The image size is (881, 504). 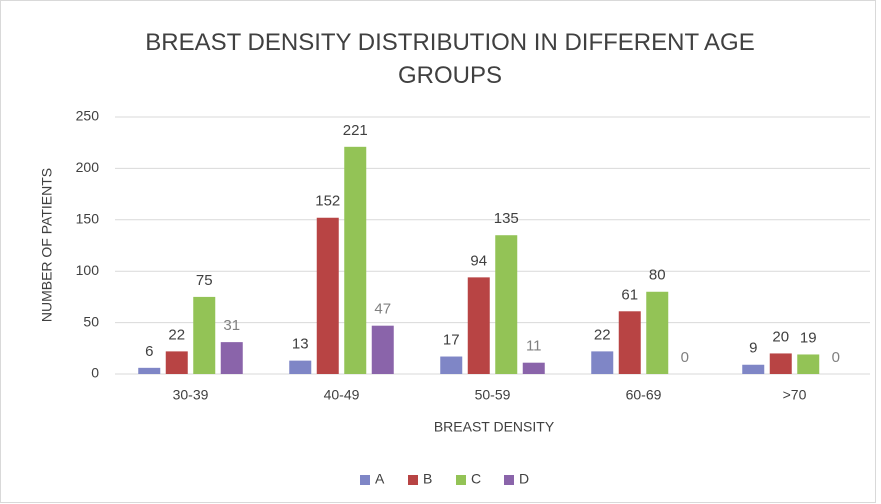 I want to click on x-tick-label: >70, so click(x=795, y=395).